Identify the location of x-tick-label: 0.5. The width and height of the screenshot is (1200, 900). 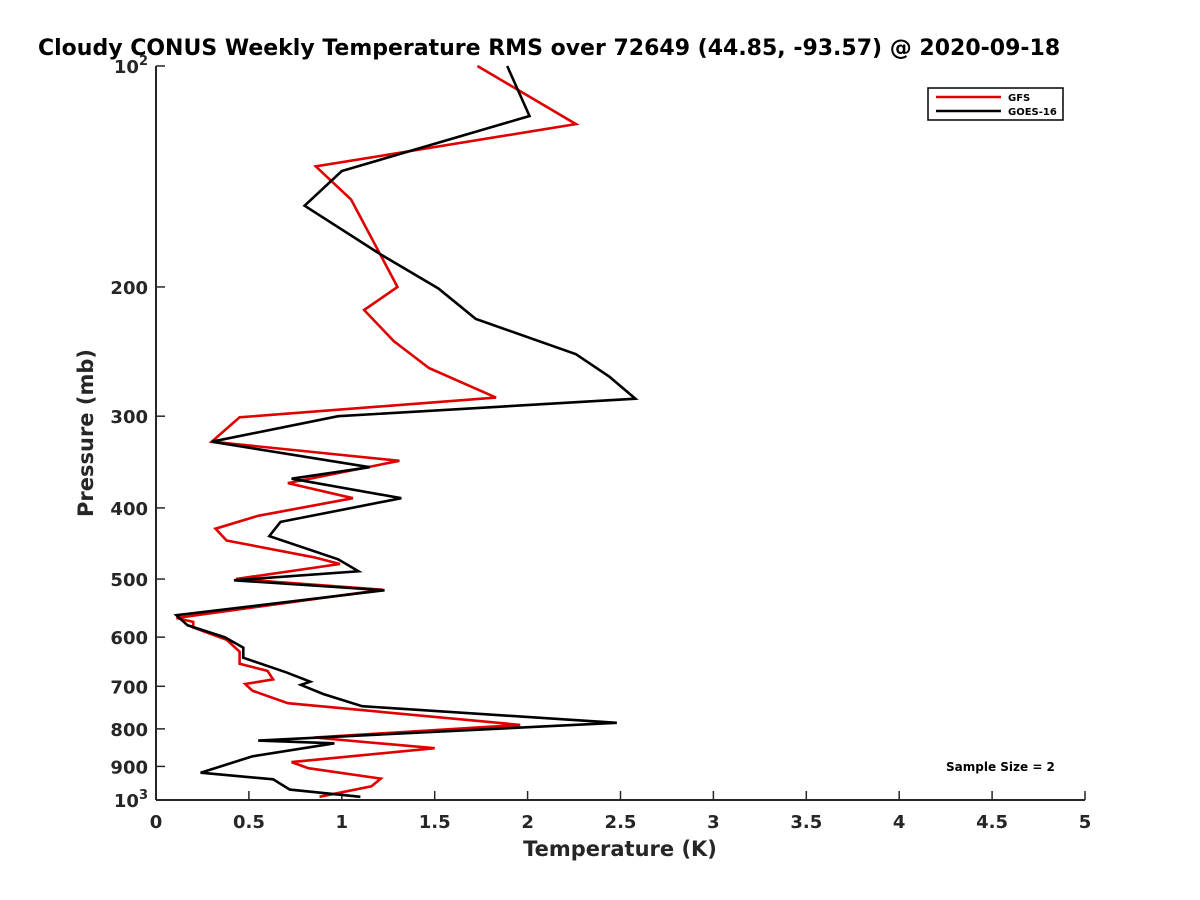
(249, 822).